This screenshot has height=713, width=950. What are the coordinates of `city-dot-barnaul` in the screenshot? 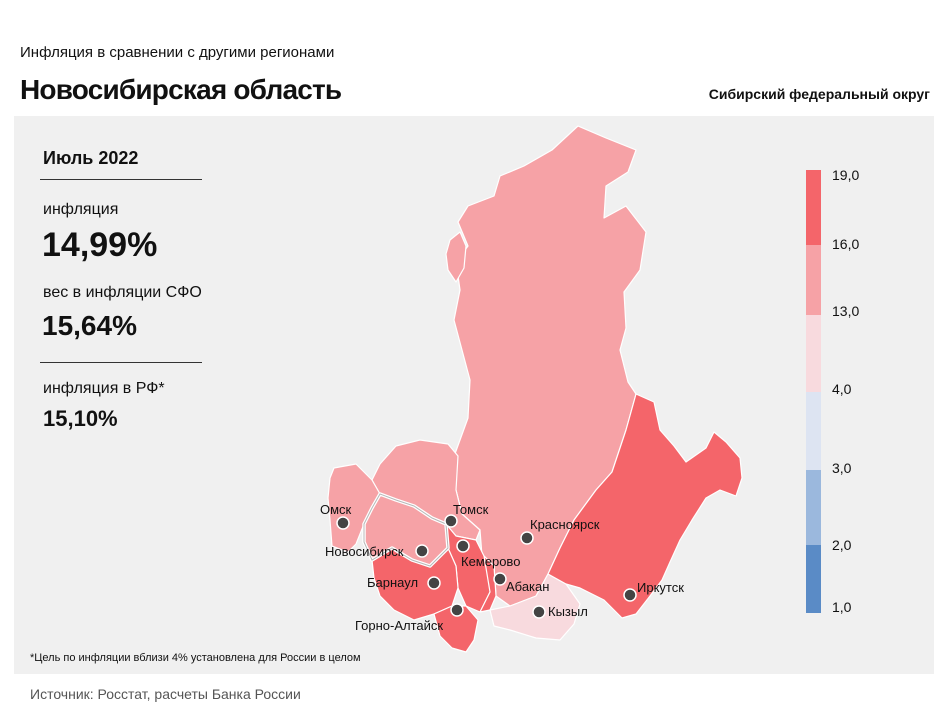 It's located at (434, 583).